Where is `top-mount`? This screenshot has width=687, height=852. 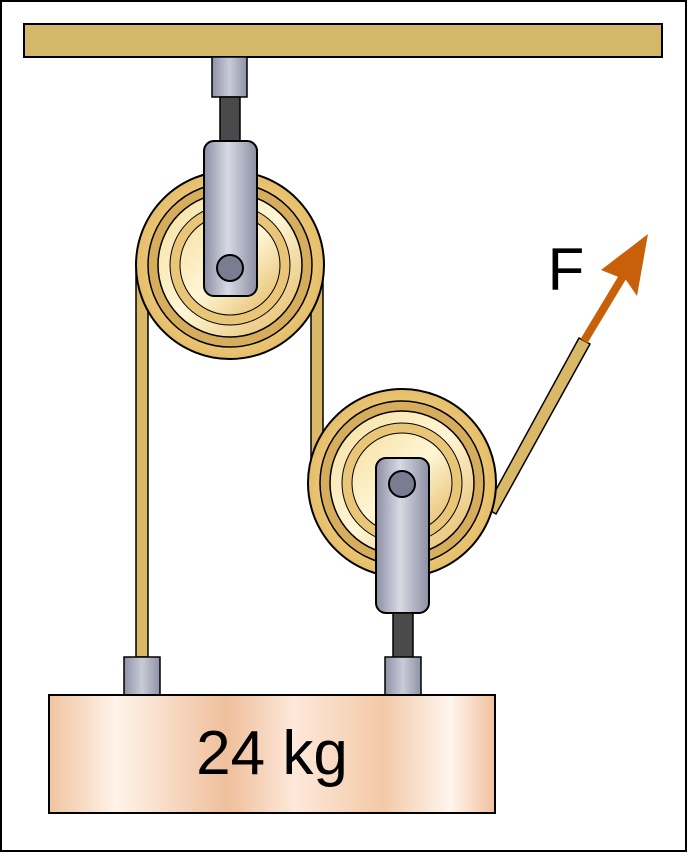 top-mount is located at coordinates (229, 77).